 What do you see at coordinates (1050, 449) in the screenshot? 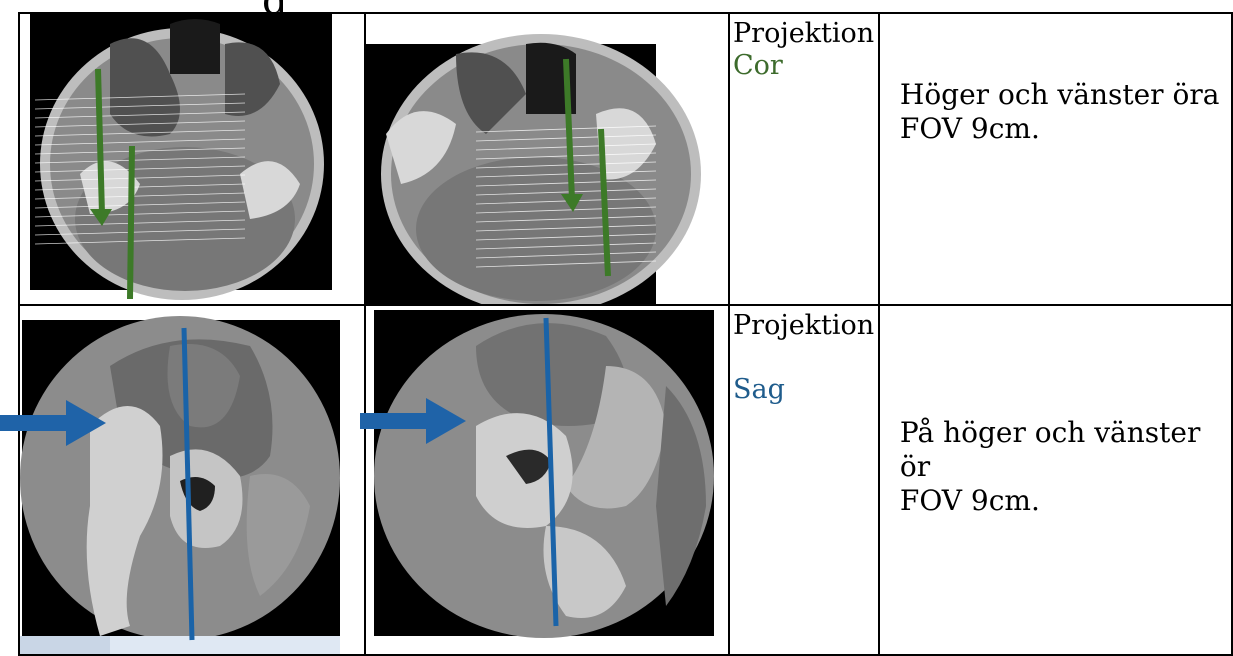
I see `description-line: På höger och vänster ör` at bounding box center [1050, 449].